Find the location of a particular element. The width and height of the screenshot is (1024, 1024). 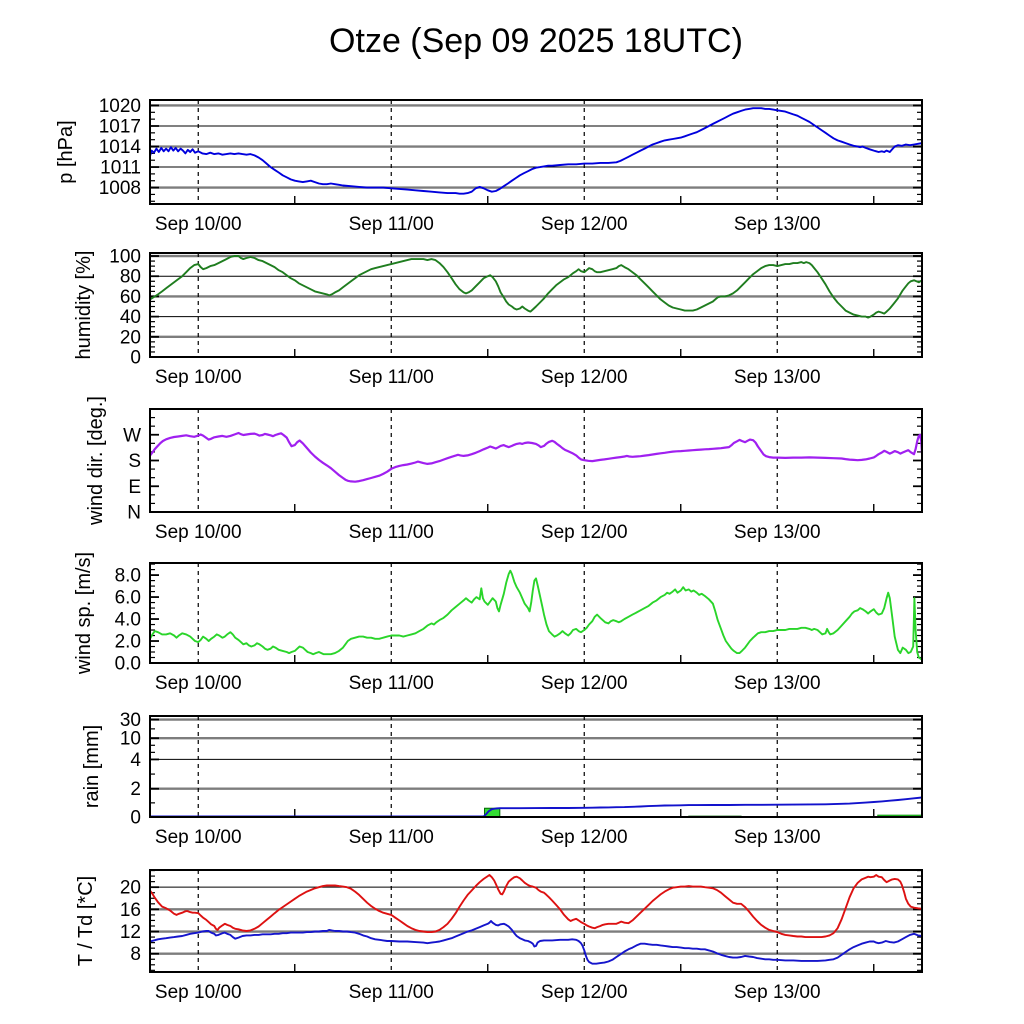

dewpoint-line is located at coordinates (536, 942).